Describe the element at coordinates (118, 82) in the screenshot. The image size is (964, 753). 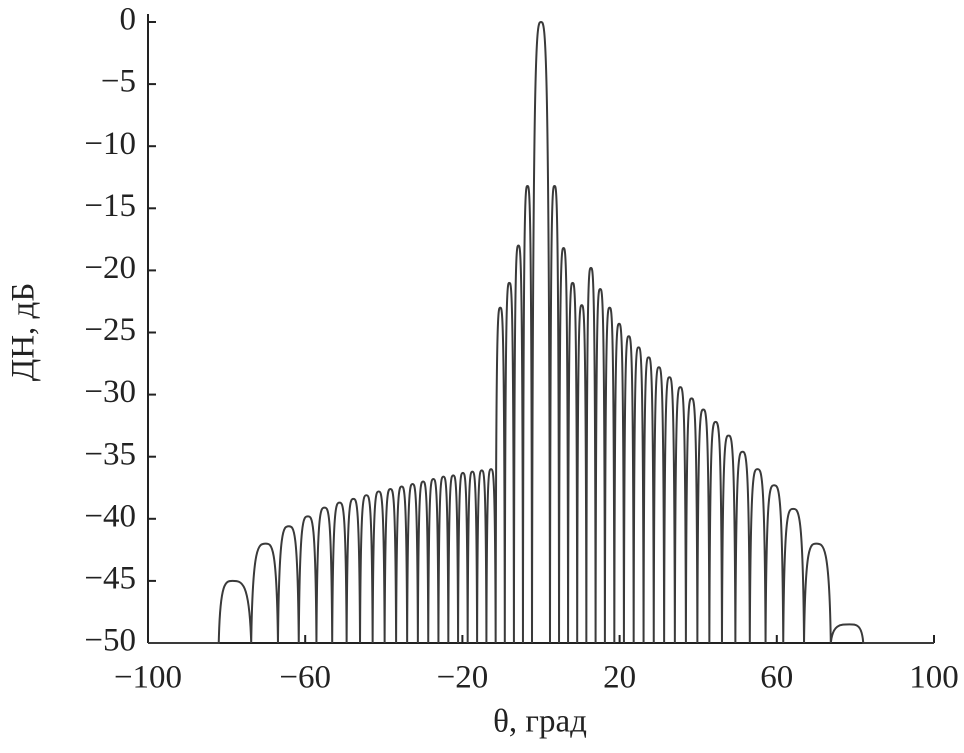
I see `y-tick-label: −5` at that location.